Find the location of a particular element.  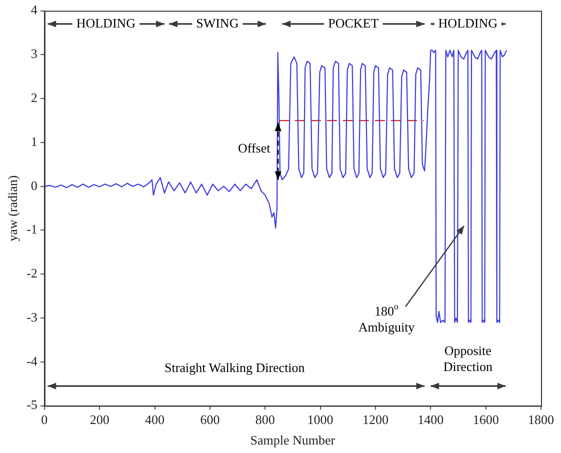

y-tick-label: 0 is located at coordinates (34, 185).